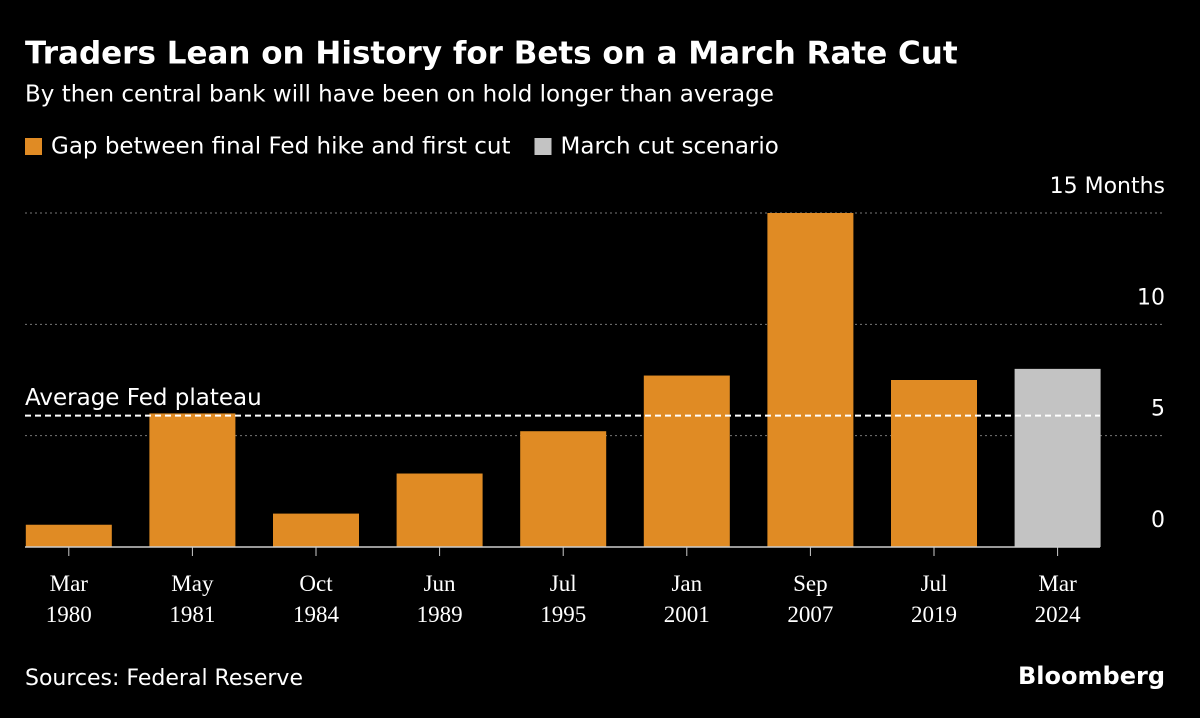 The height and width of the screenshot is (718, 1200). I want to click on brand-logo: Bloomberg, so click(1091, 676).